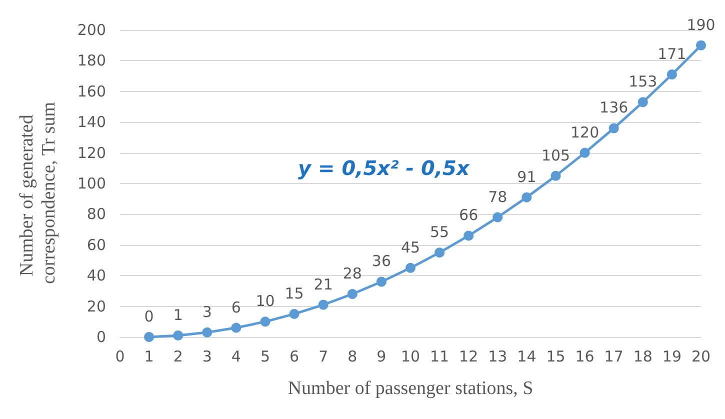 This screenshot has width=725, height=419. Describe the element at coordinates (178, 315) in the screenshot. I see `data-label: 1` at that location.